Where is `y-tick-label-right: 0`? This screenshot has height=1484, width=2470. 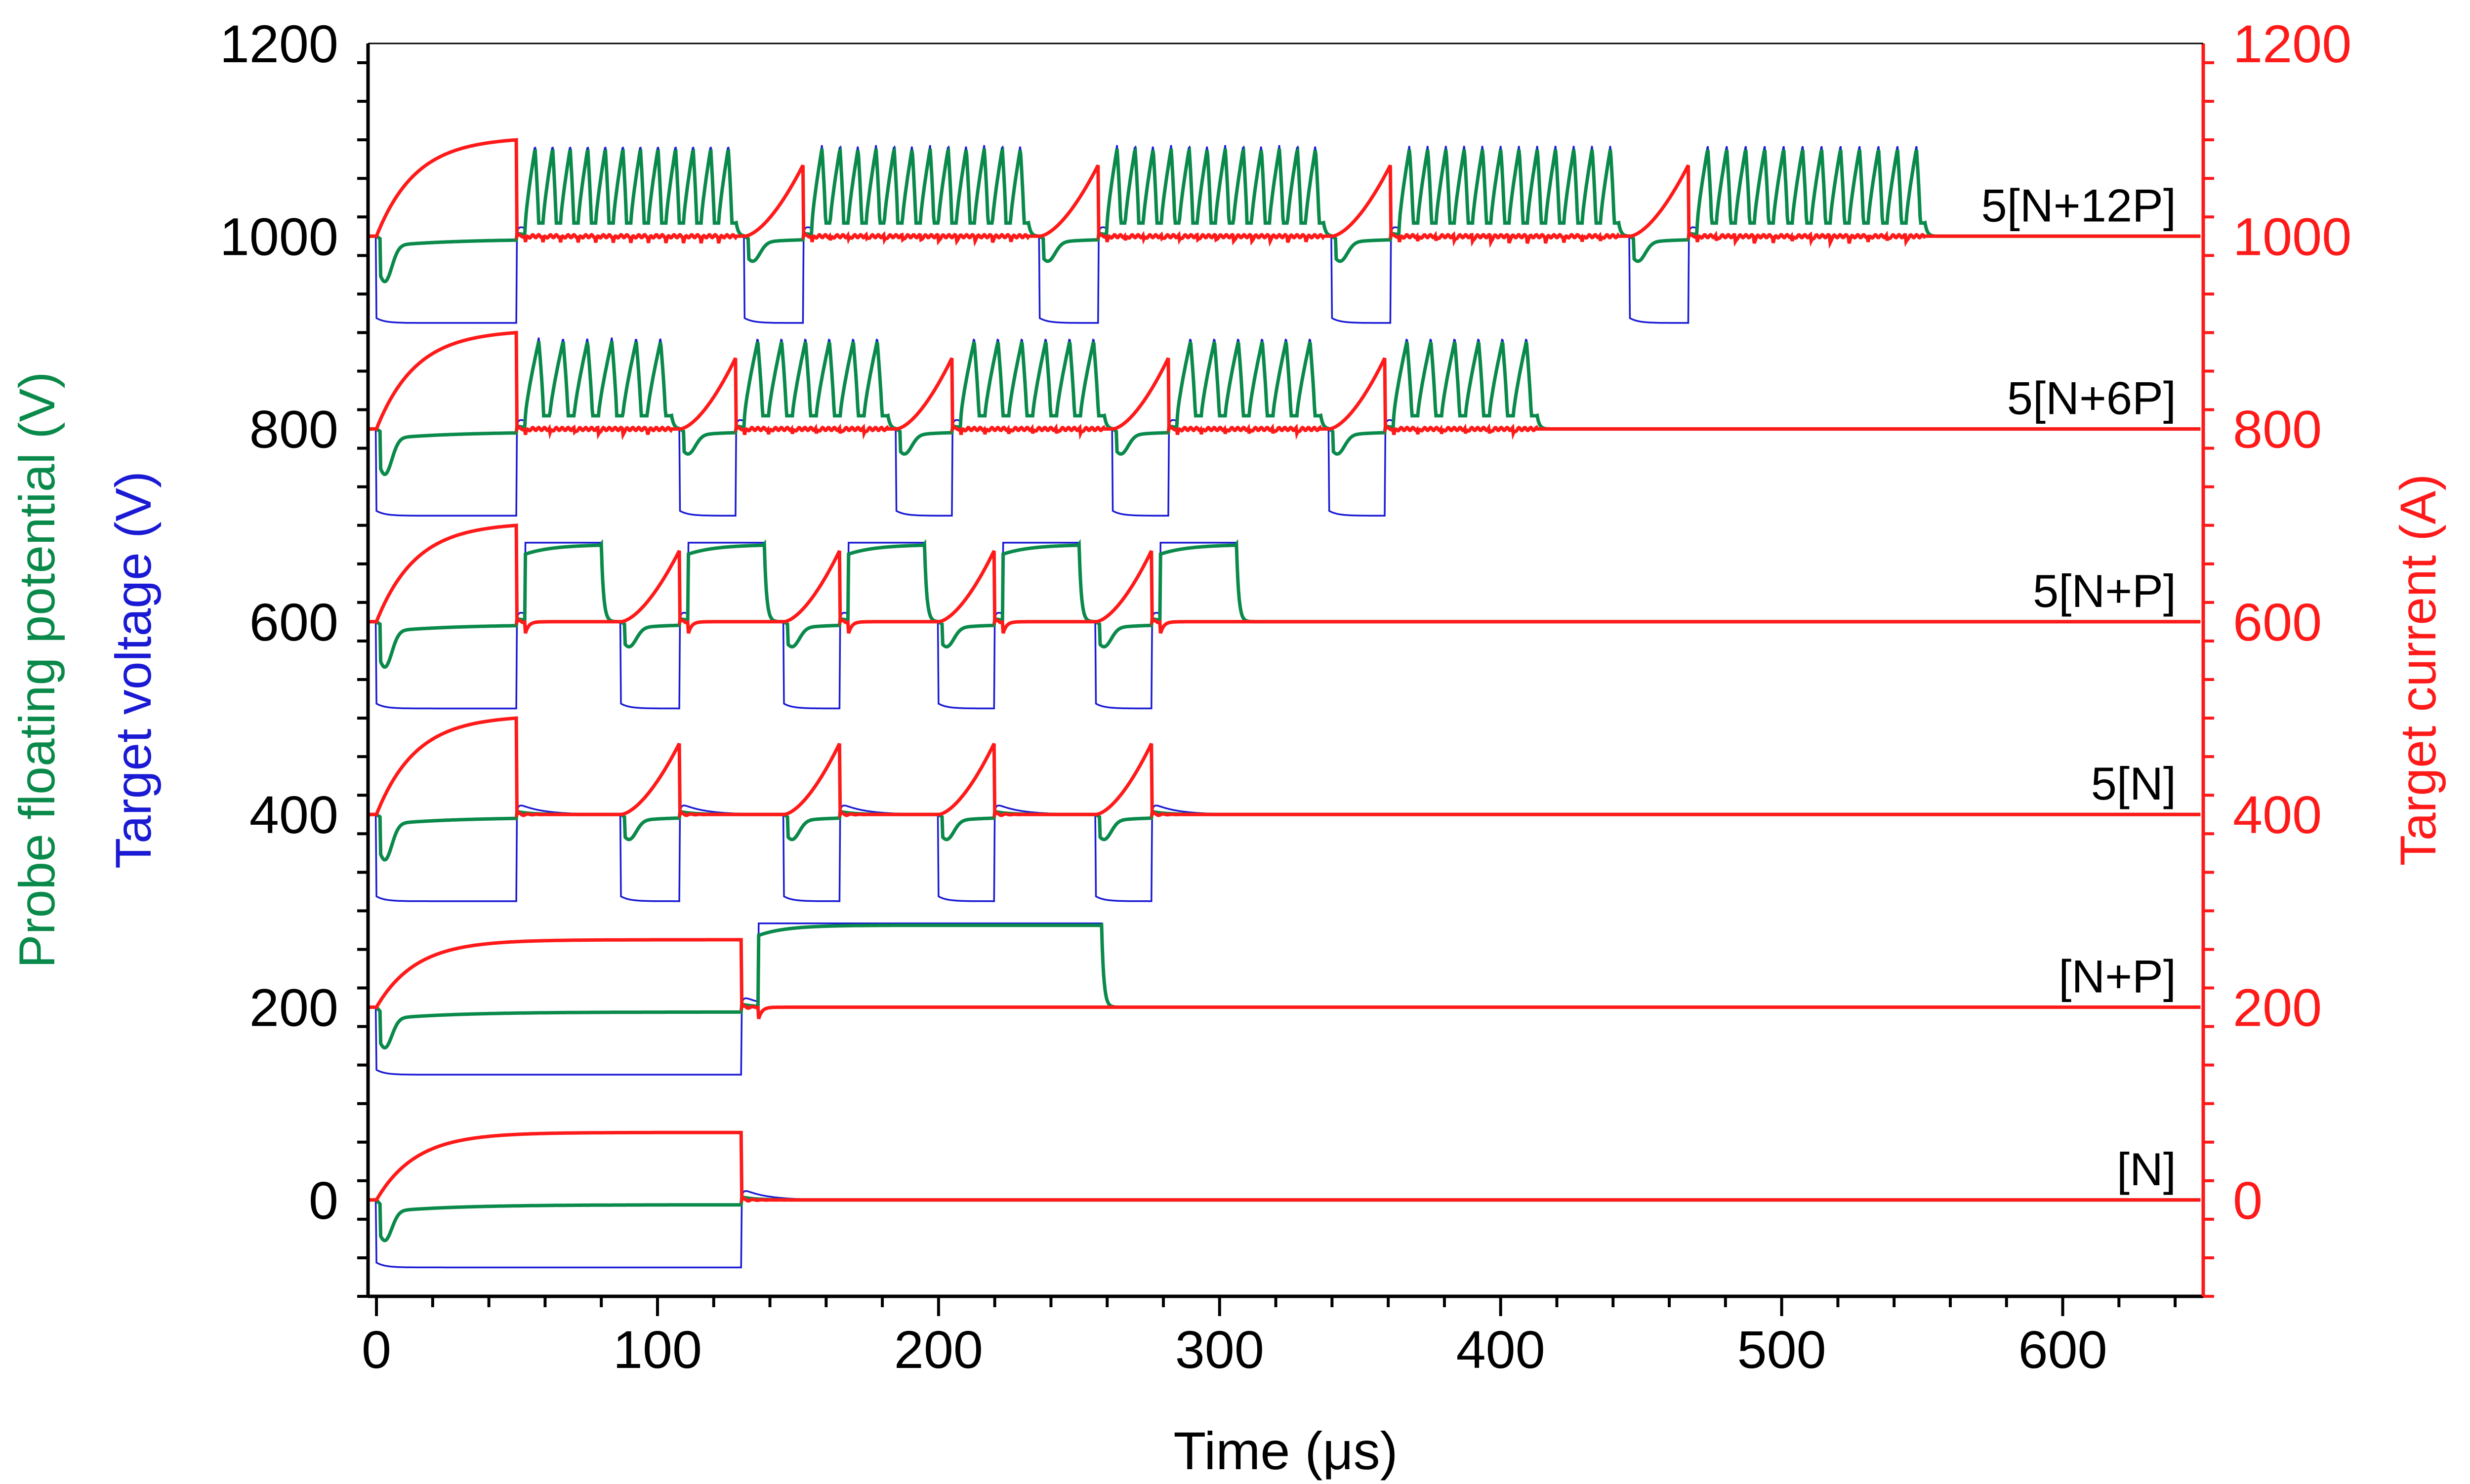
y-tick-label-right: 0 is located at coordinates (2248, 1200).